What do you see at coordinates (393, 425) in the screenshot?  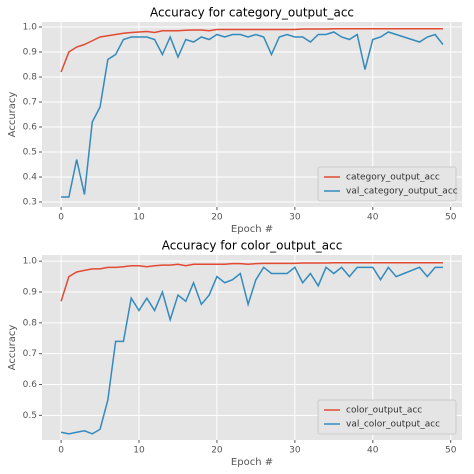 I see `legend-label: val_color_output_acc` at bounding box center [393, 425].